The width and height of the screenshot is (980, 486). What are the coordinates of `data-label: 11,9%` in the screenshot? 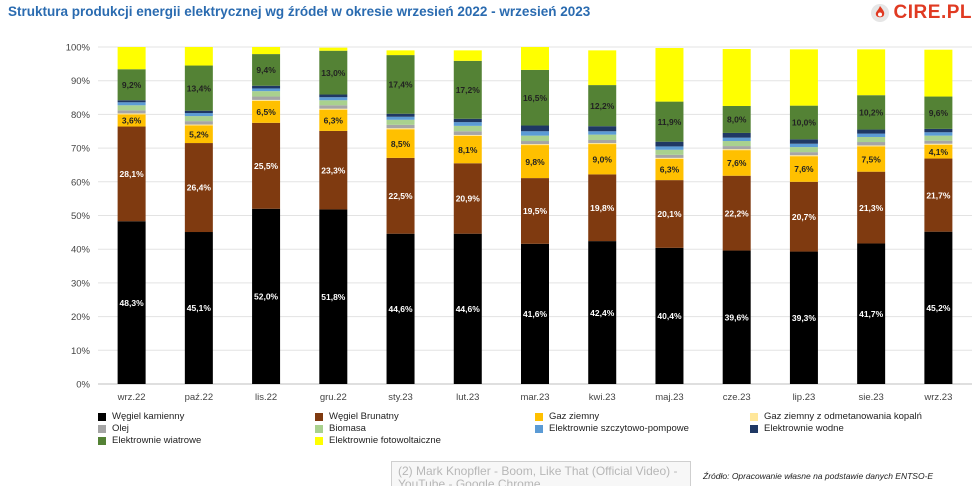 It's located at (670, 122).